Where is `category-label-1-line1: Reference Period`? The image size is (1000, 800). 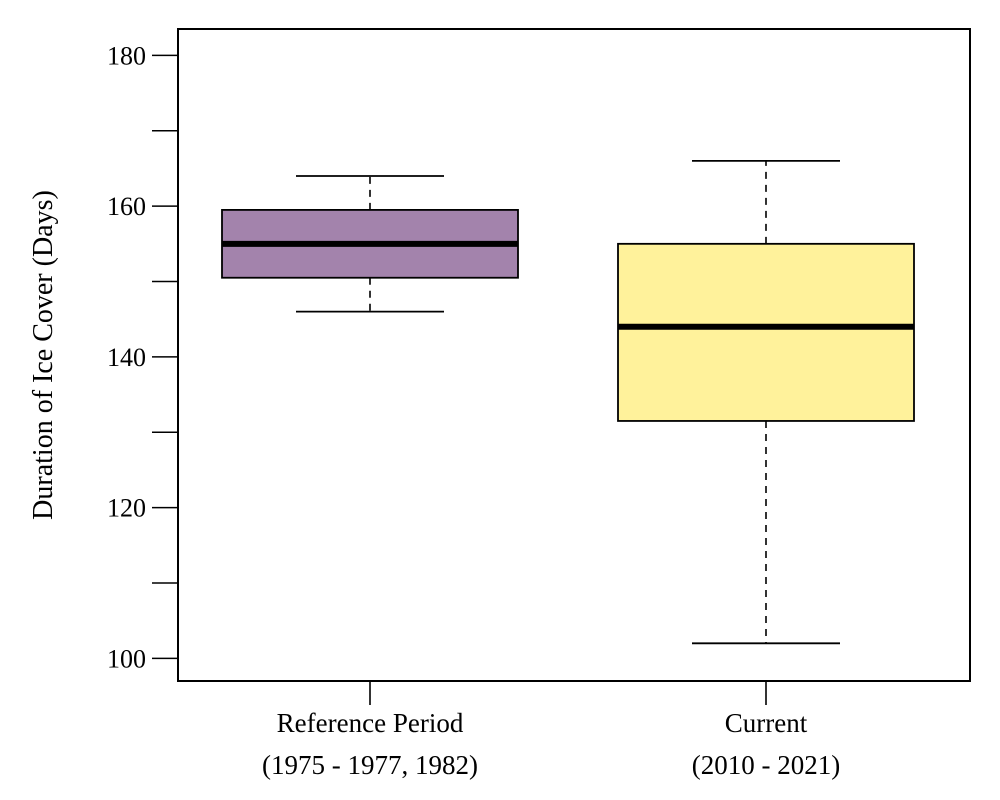
category-label-1-line1: Reference Period is located at coordinates (370, 723).